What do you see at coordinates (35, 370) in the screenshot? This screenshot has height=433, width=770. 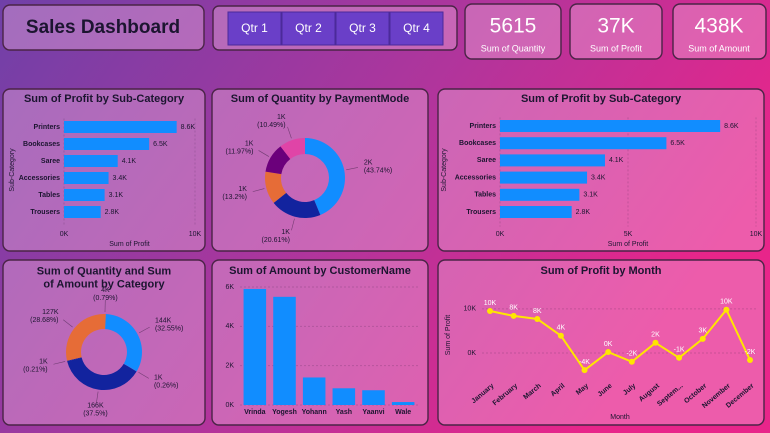 I see `text-line: (0.21%)` at bounding box center [35, 370].